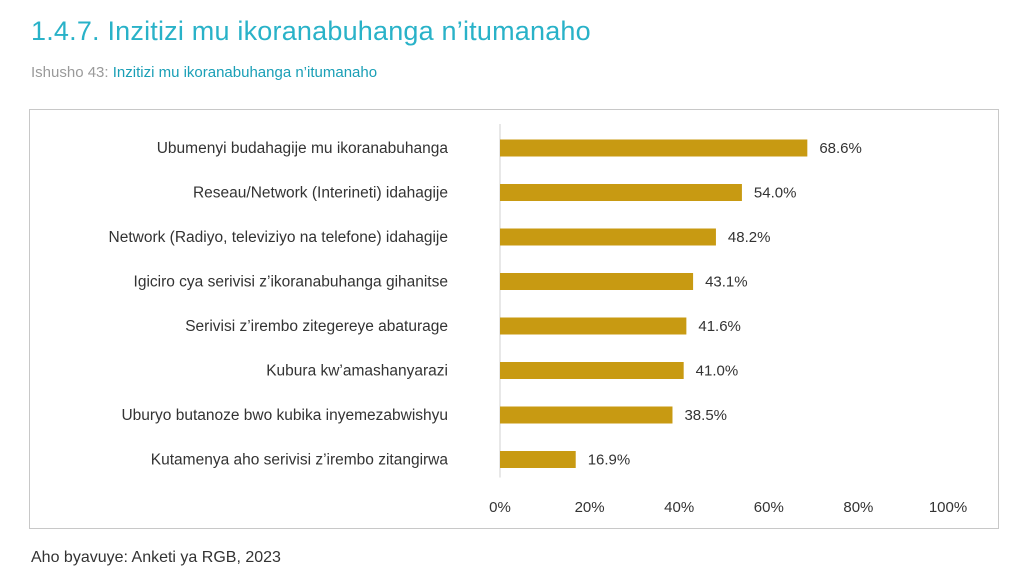  What do you see at coordinates (156, 557) in the screenshot?
I see `source-note: Aho byavuye: Anketi ya RGB, 2023` at bounding box center [156, 557].